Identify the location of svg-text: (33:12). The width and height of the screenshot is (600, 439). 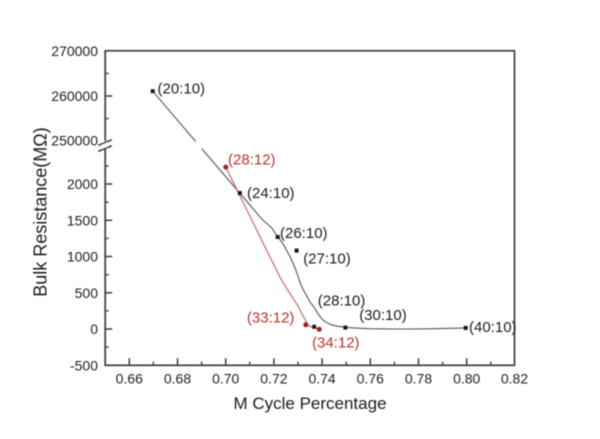
(271, 318).